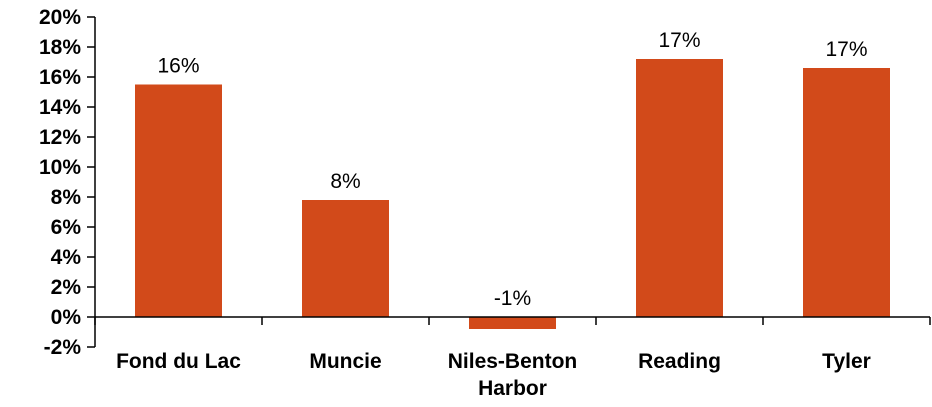  I want to click on y-tick-label: 14%, so click(60, 107).